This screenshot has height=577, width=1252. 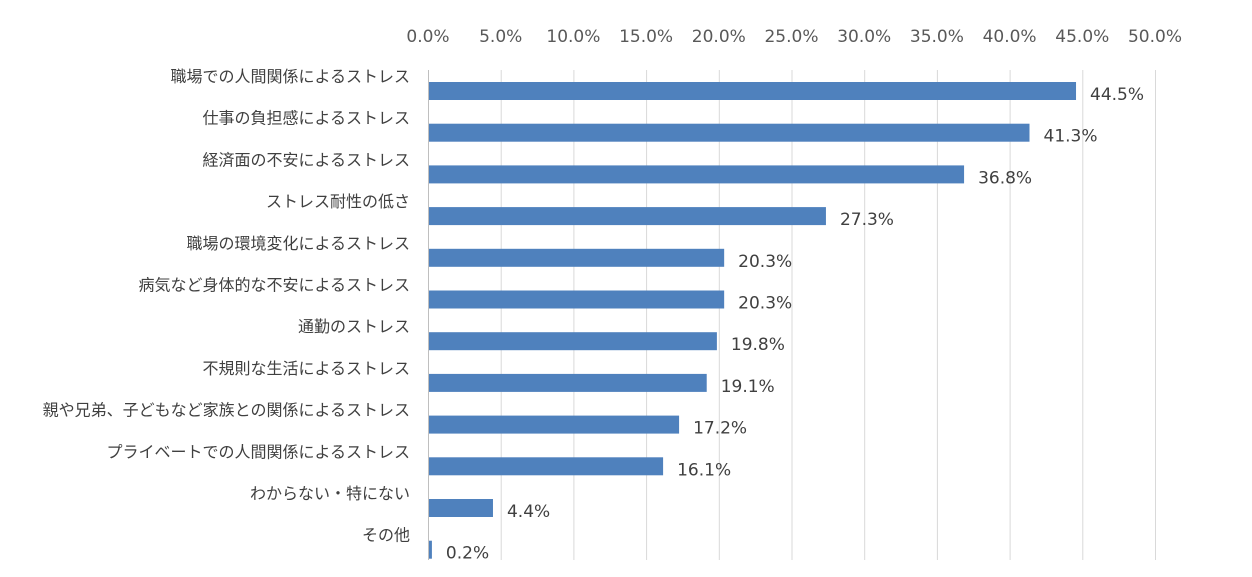 I want to click on category-label: 通勤のストレス, so click(x=354, y=326).